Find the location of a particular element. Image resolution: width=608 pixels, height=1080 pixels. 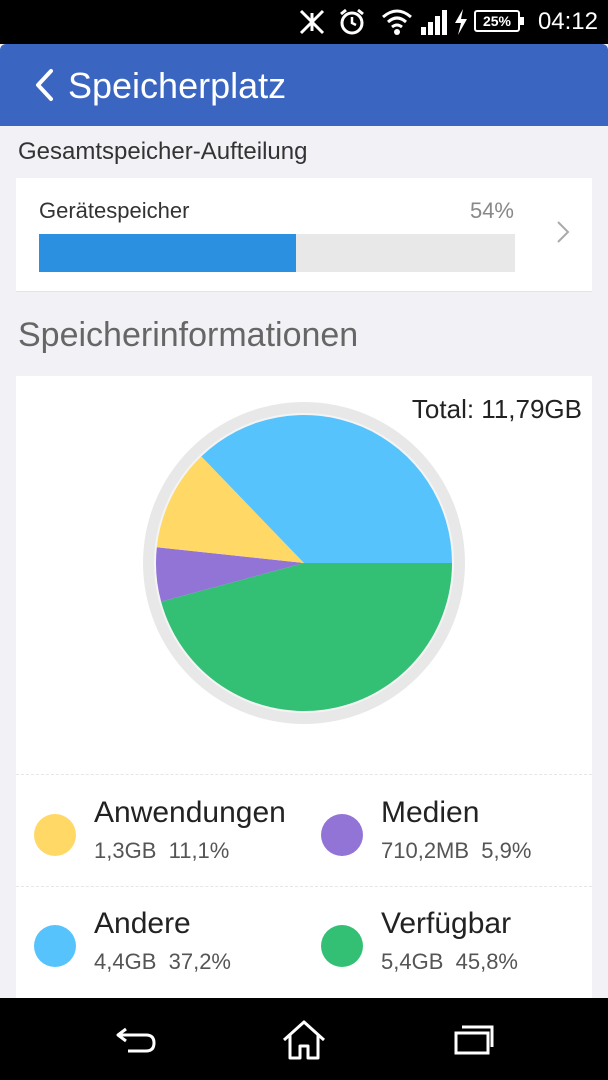

recents-icon is located at coordinates (474, 1040).